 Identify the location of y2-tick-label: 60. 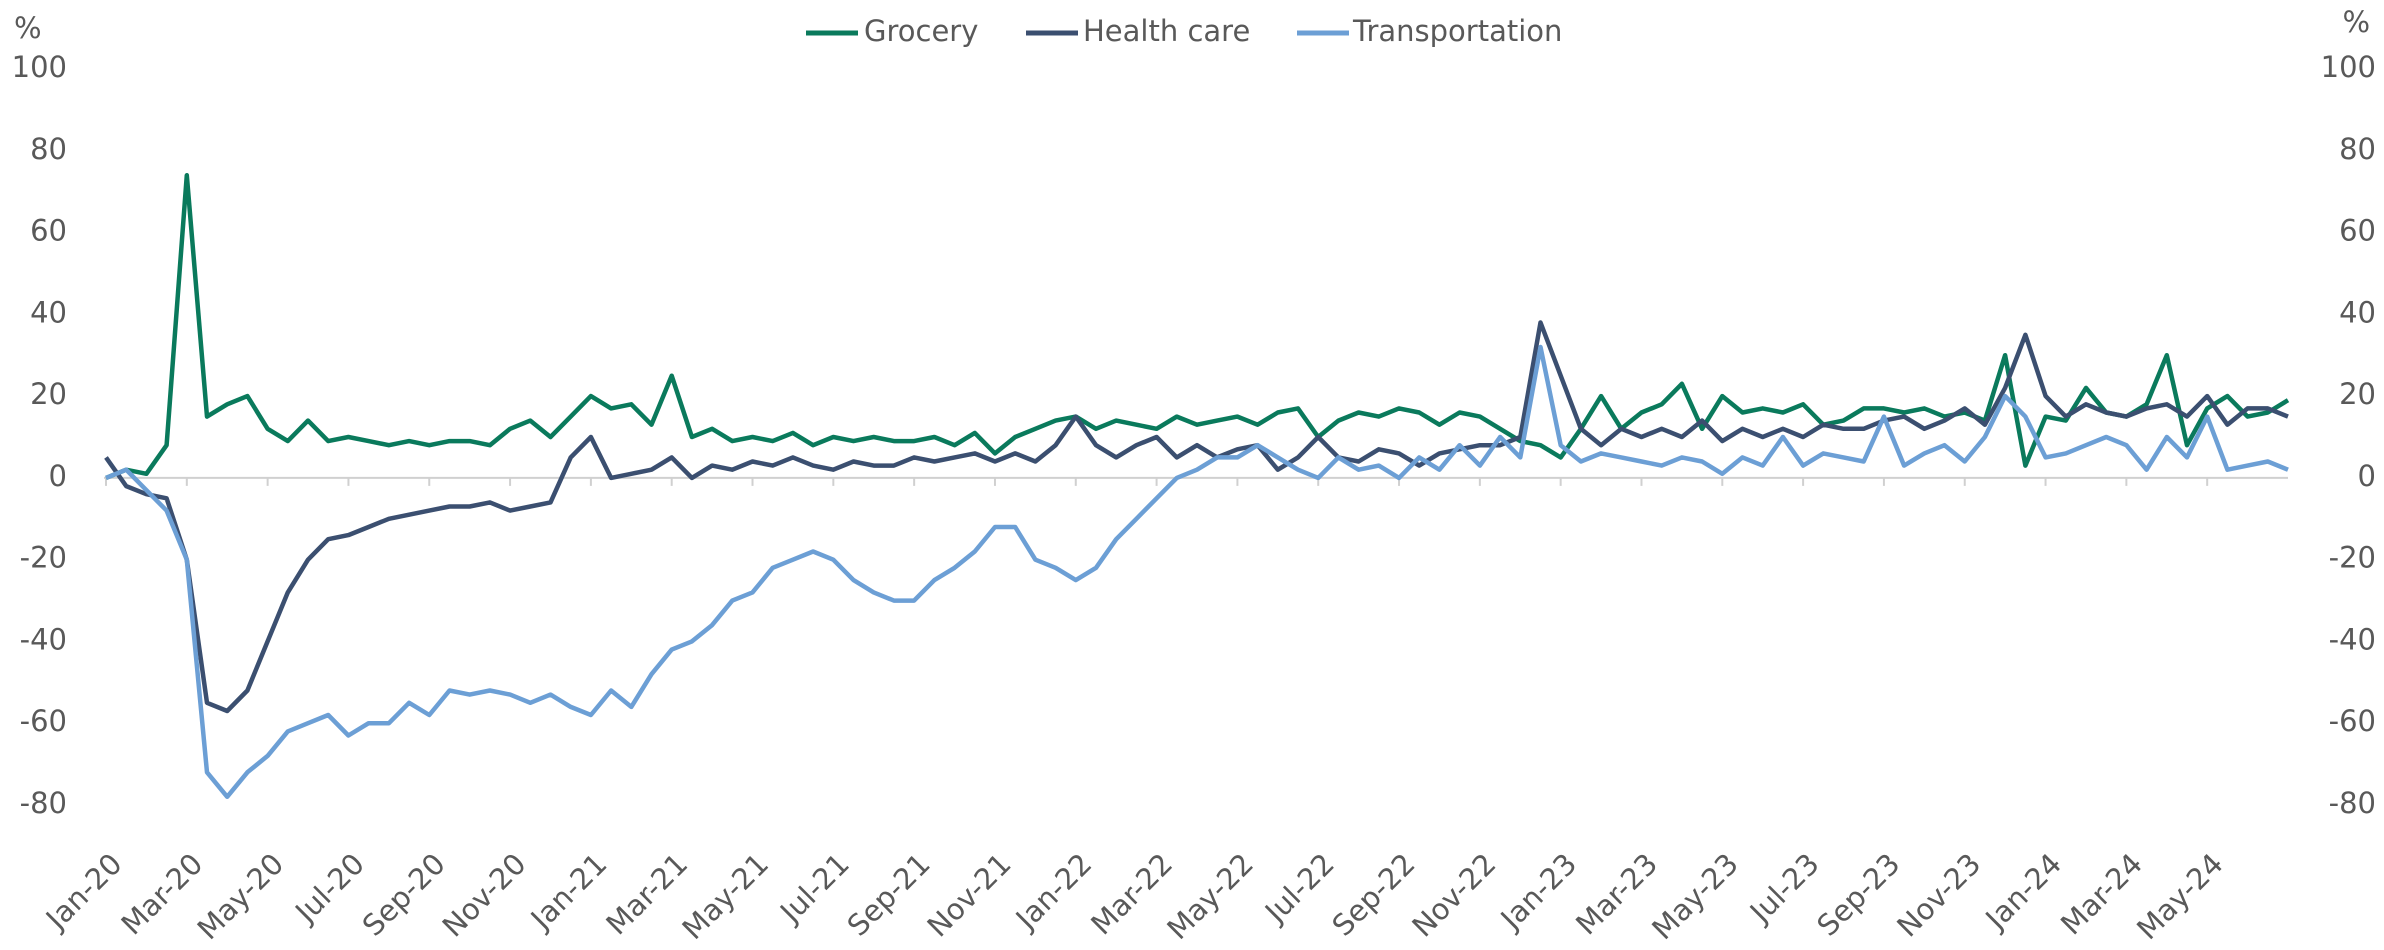
(2357, 231).